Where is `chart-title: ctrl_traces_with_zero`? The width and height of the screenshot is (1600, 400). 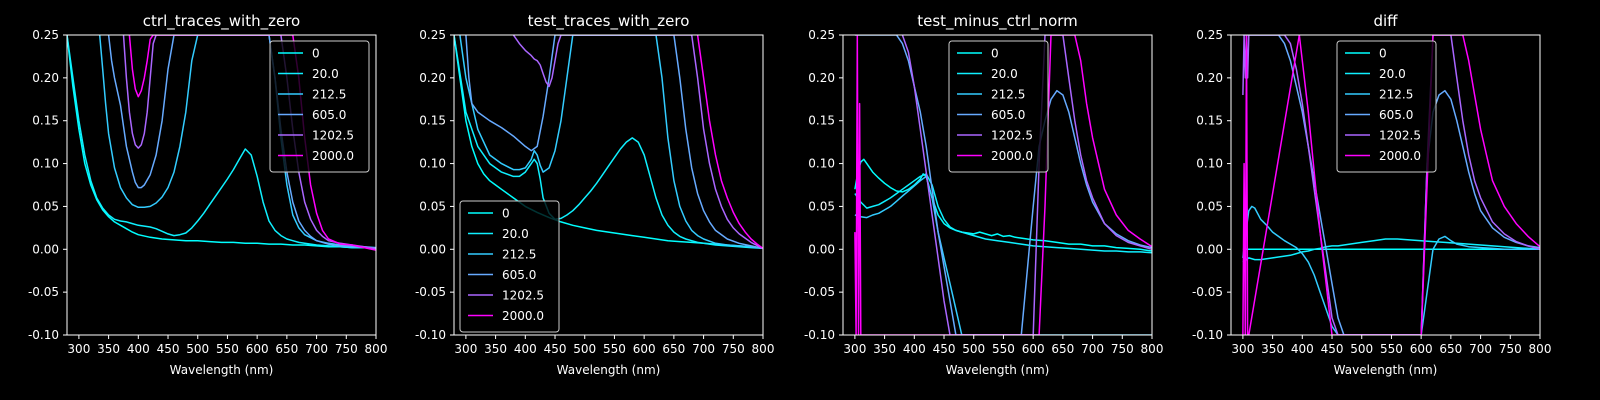 chart-title: ctrl_traces_with_zero is located at coordinates (221, 21).